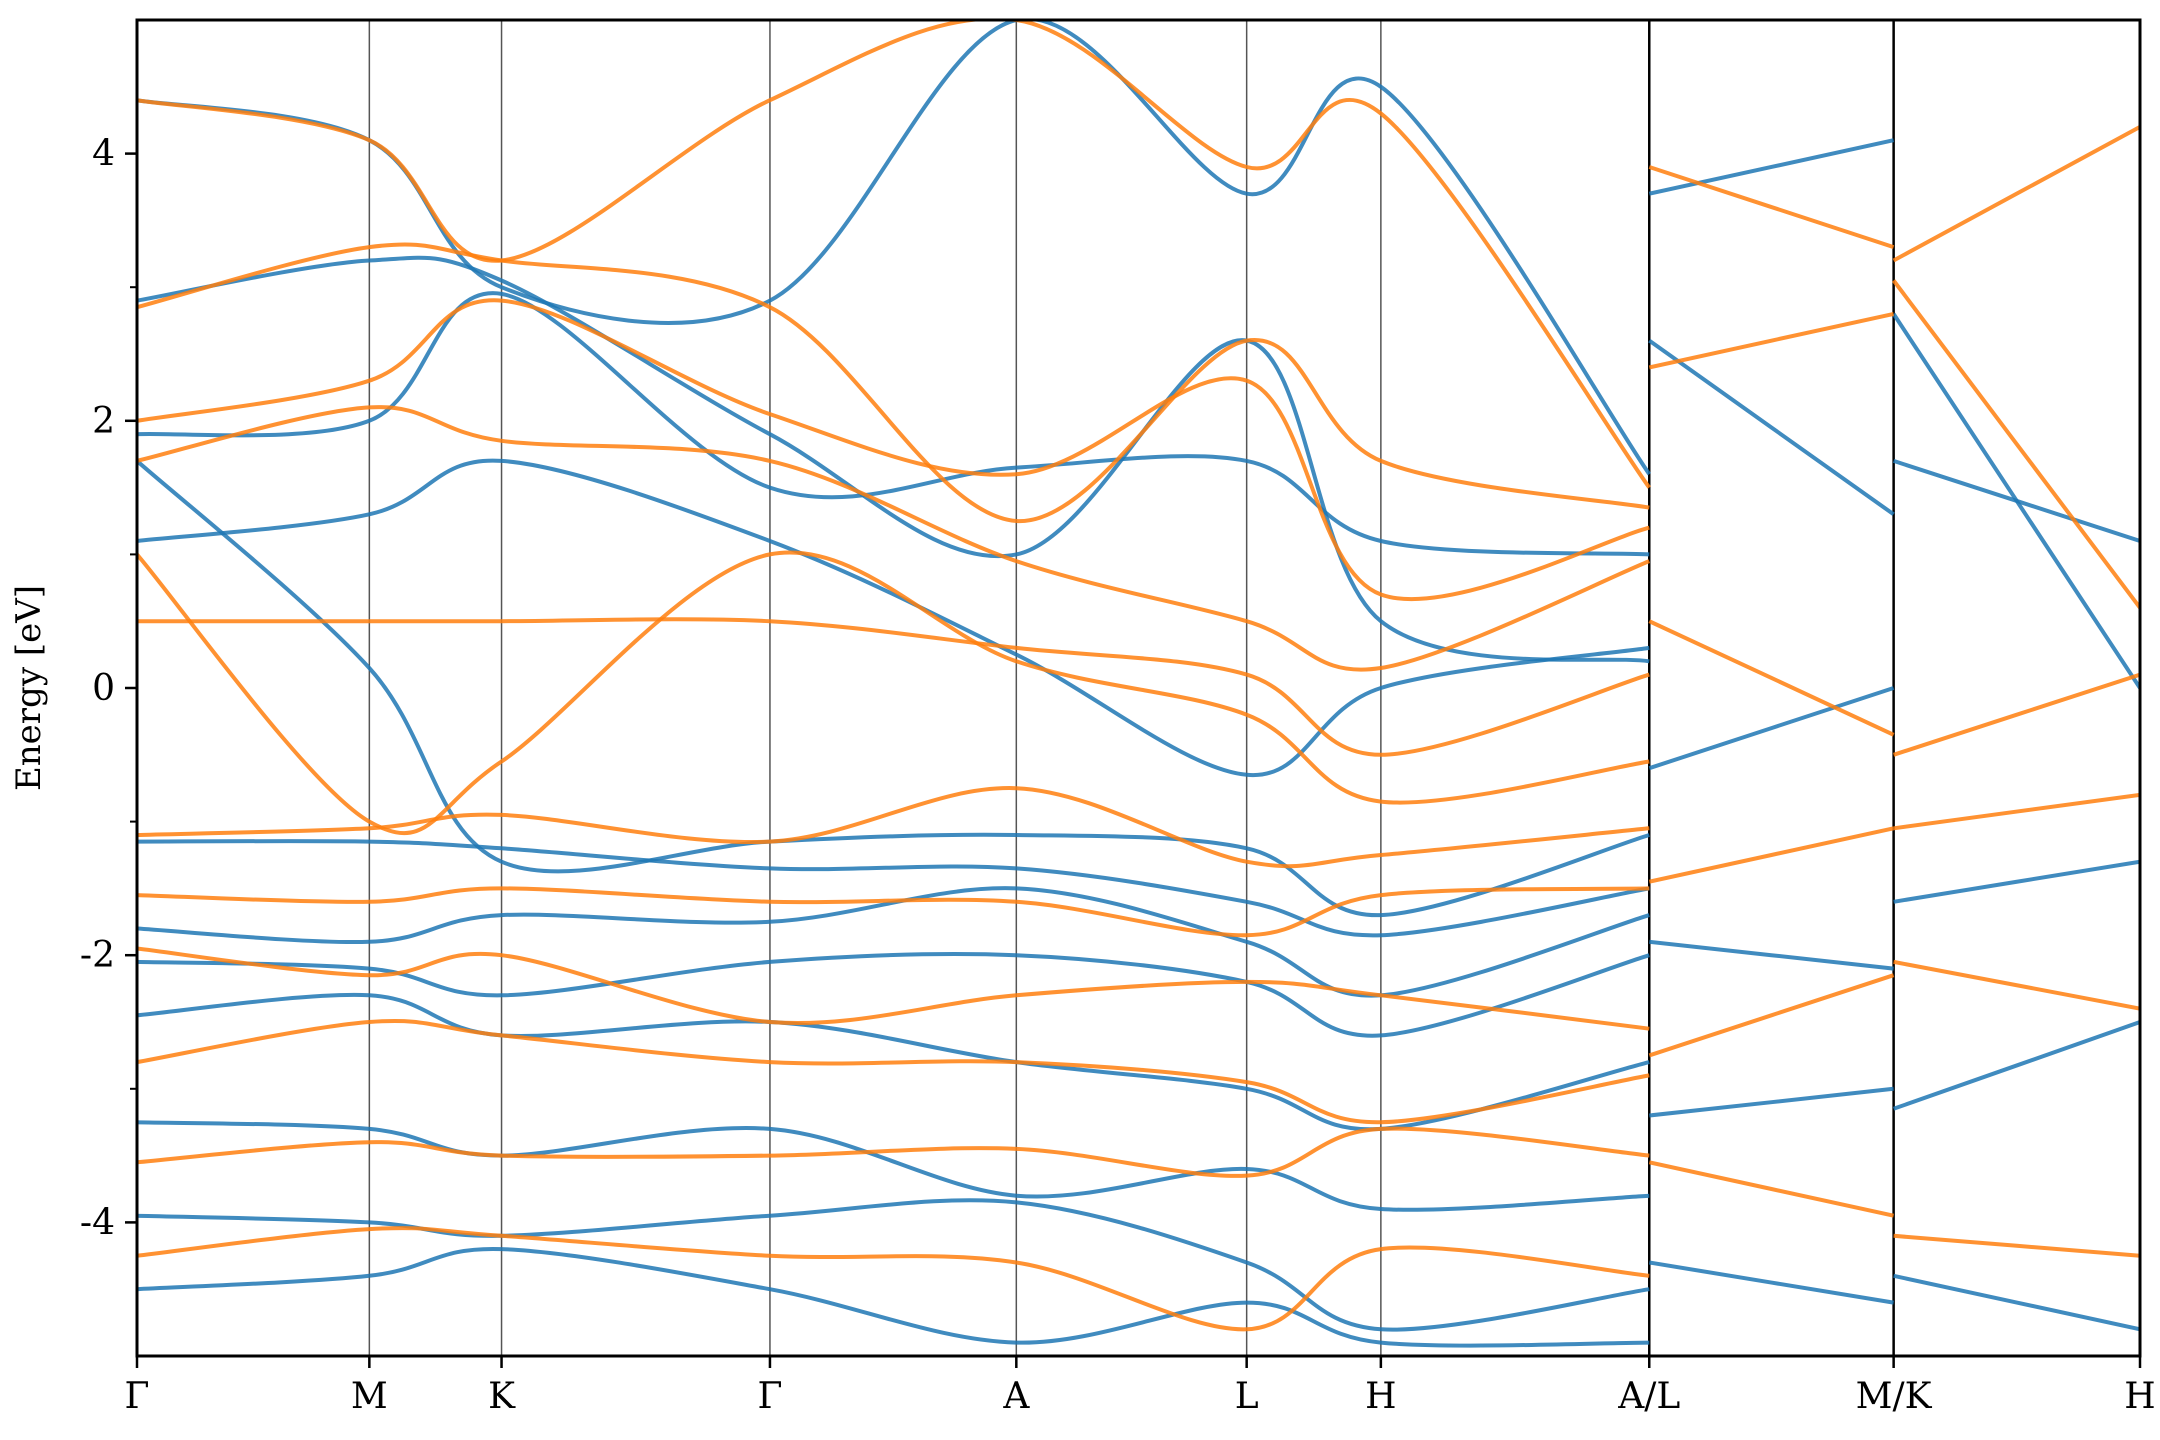 The image size is (2160, 1440). What do you see at coordinates (103, 688) in the screenshot?
I see `y-tick-label: 0` at bounding box center [103, 688].